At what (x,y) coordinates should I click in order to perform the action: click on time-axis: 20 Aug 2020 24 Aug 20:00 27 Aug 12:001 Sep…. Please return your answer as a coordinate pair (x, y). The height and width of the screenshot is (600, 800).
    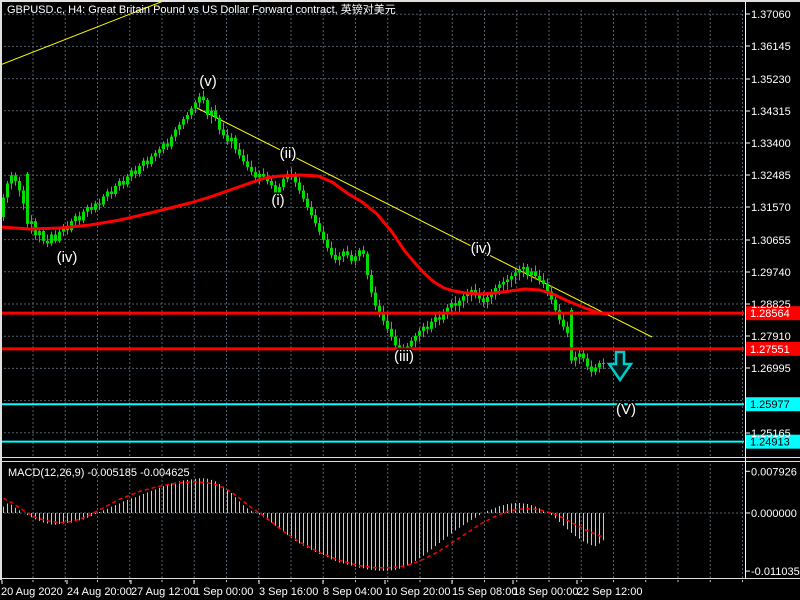
    Looking at the image, I should click on (372, 589).